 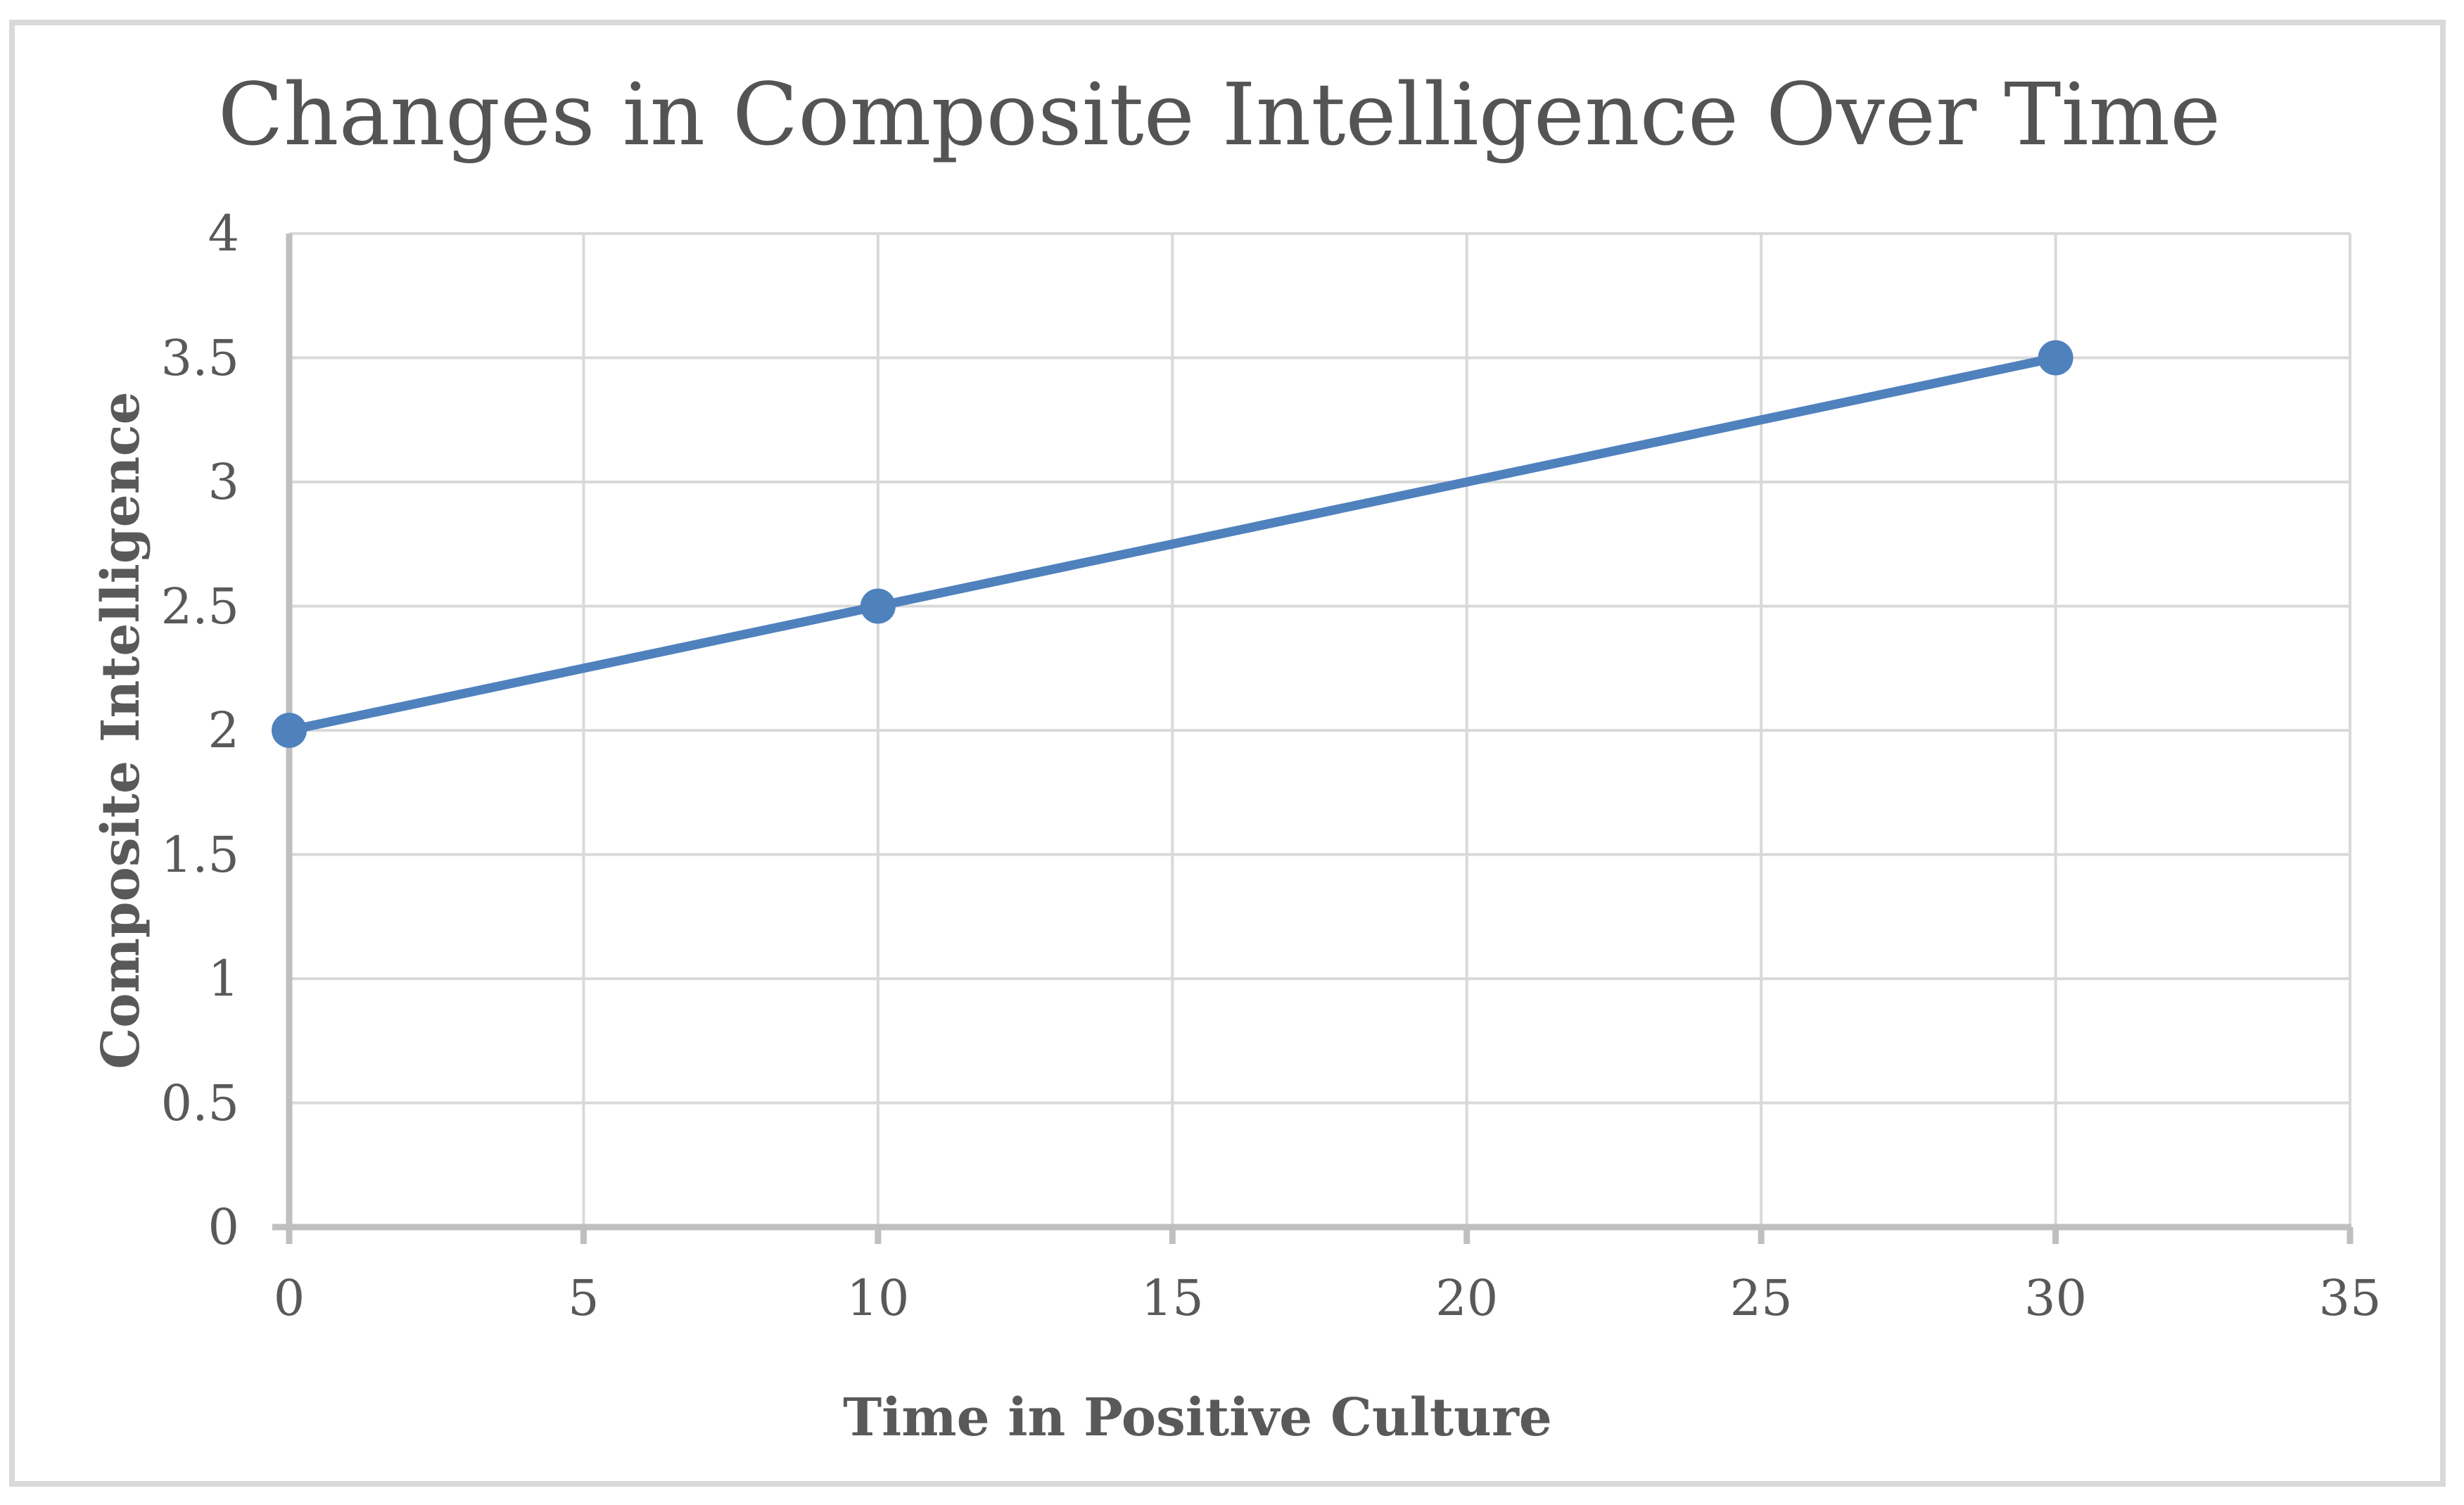 What do you see at coordinates (223, 730) in the screenshot?
I see `y-tick-label: 2` at bounding box center [223, 730].